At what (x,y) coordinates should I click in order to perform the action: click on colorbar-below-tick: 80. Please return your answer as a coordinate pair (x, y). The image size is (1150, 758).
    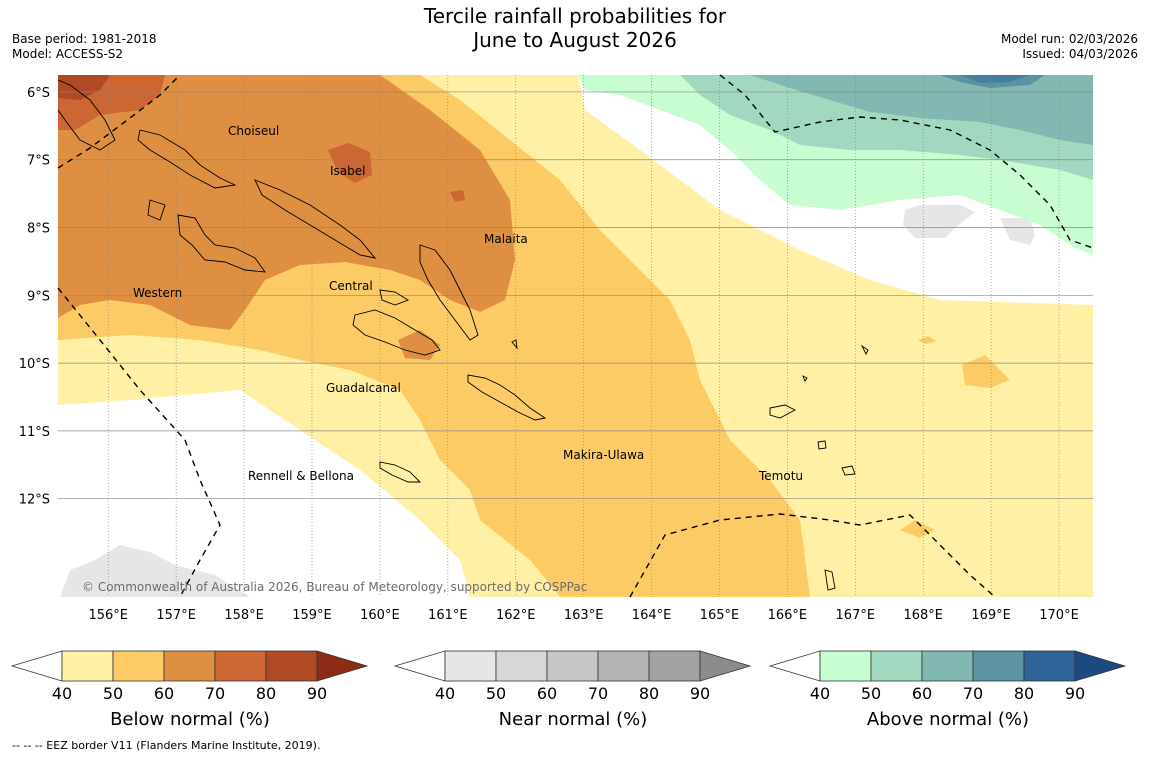
    Looking at the image, I should click on (266, 693).